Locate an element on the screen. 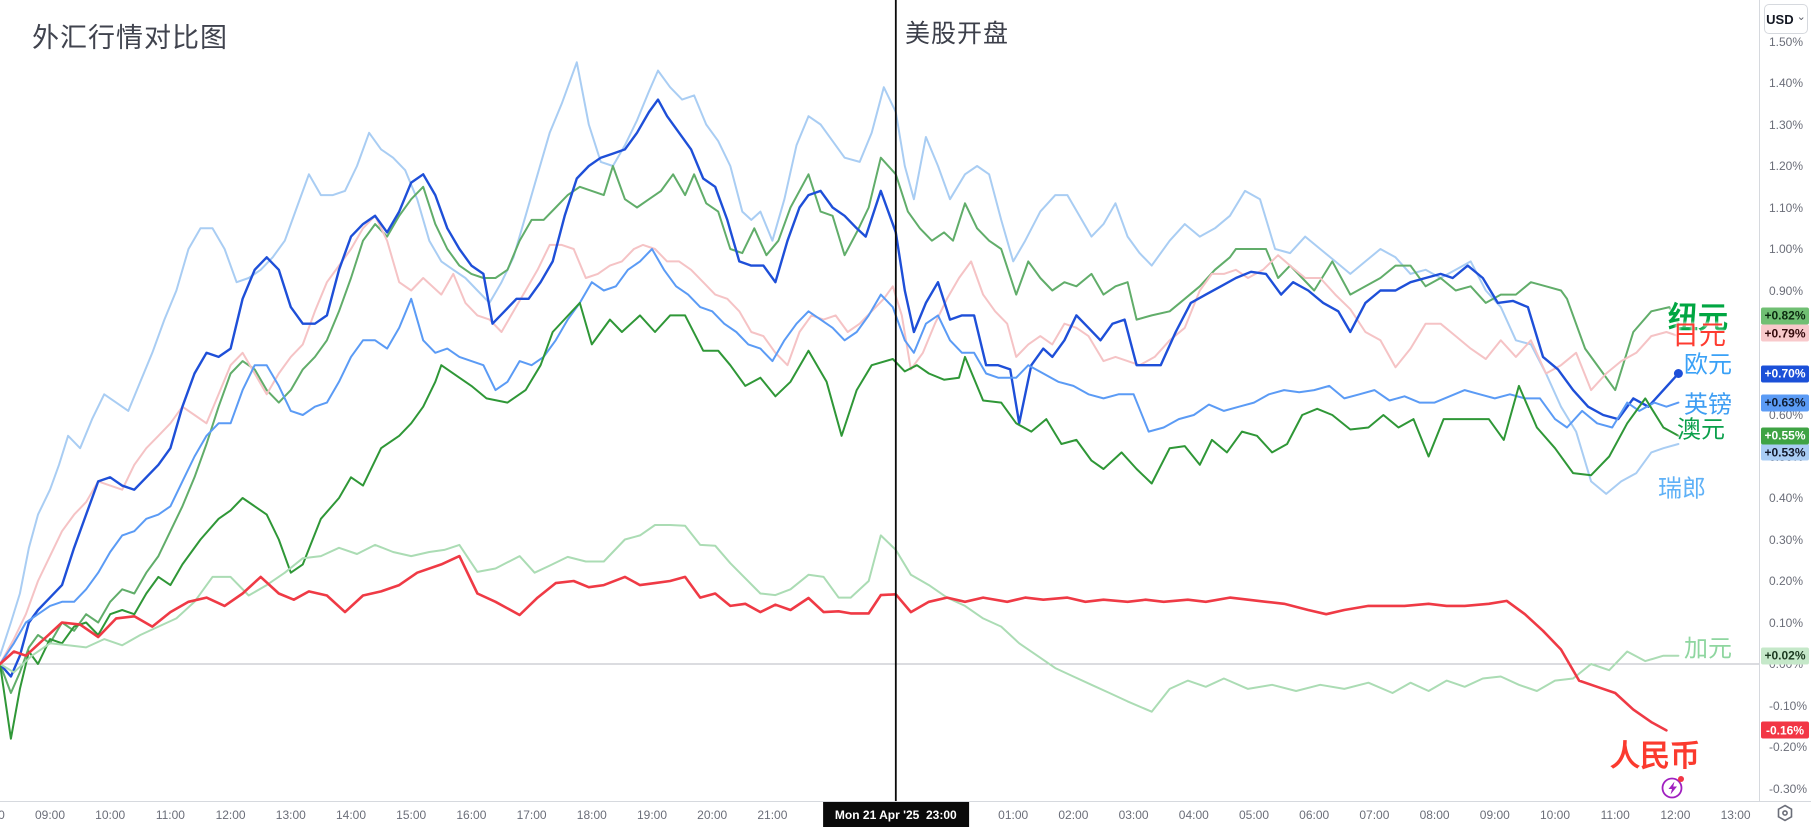 The height and width of the screenshot is (828, 1811). series-name-label-eur: 欧元 is located at coordinates (1708, 364).